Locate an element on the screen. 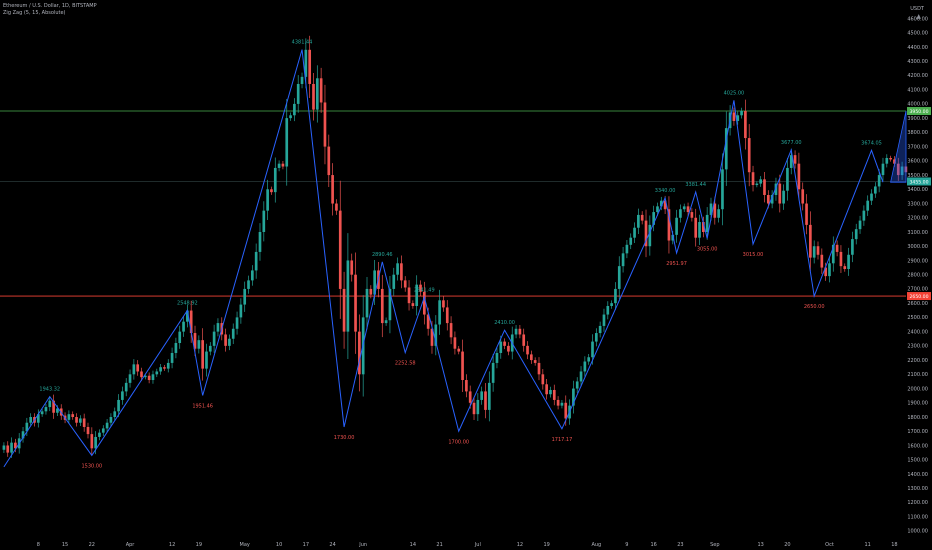 The height and width of the screenshot is (550, 932). x-tick-16: Aug is located at coordinates (596, 545).